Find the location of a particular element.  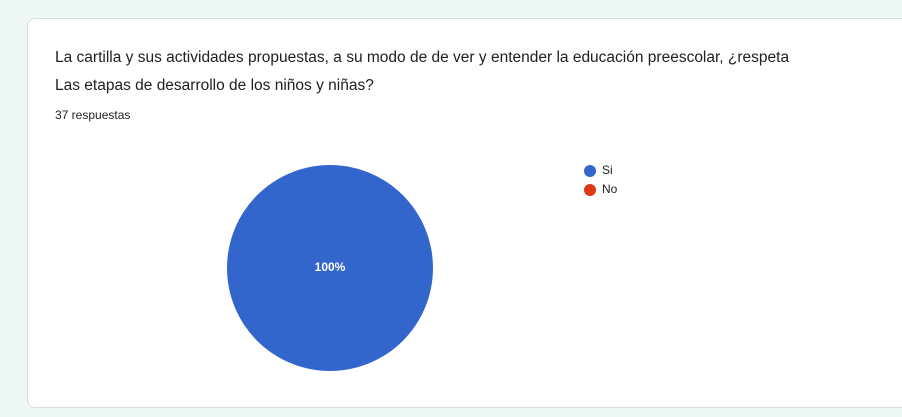

response-count: 37 respuestas is located at coordinates (93, 115).